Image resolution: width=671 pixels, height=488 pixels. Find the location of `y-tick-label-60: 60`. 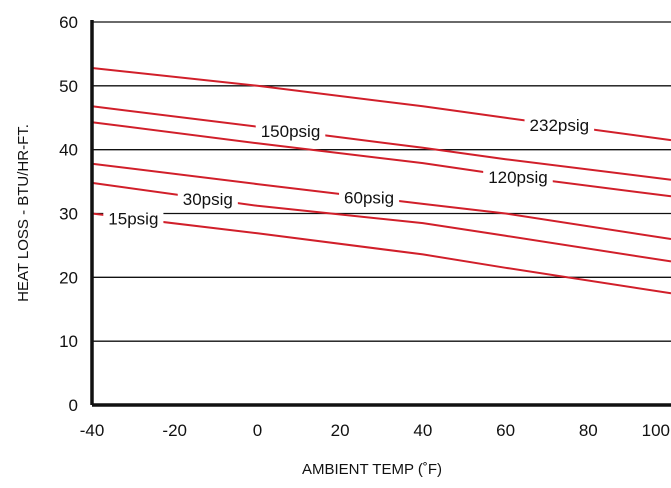

y-tick-label-60: 60 is located at coordinates (68, 22).